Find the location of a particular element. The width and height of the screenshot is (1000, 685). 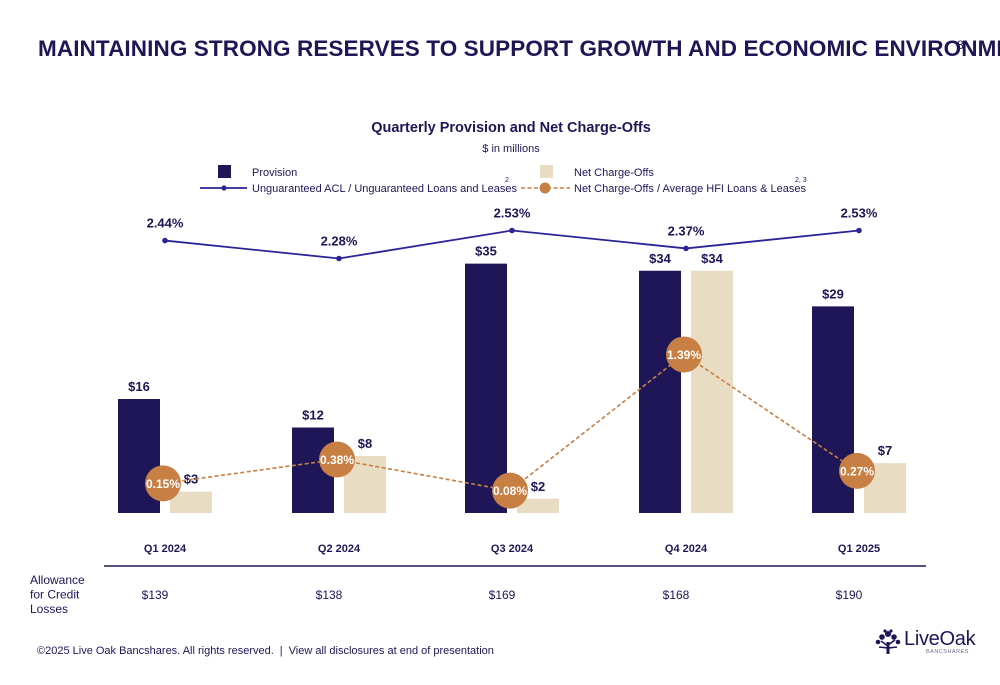

nco-ratio-label: 0.15% is located at coordinates (163, 484).